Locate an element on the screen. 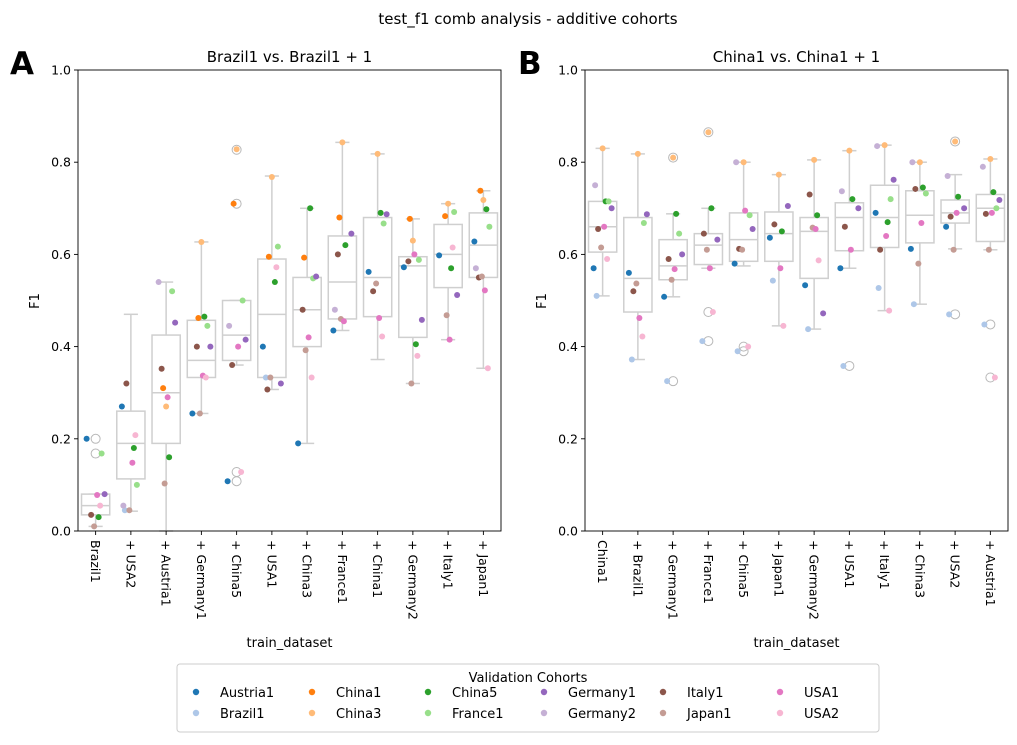  panel-letter-b: B is located at coordinates (530, 64).